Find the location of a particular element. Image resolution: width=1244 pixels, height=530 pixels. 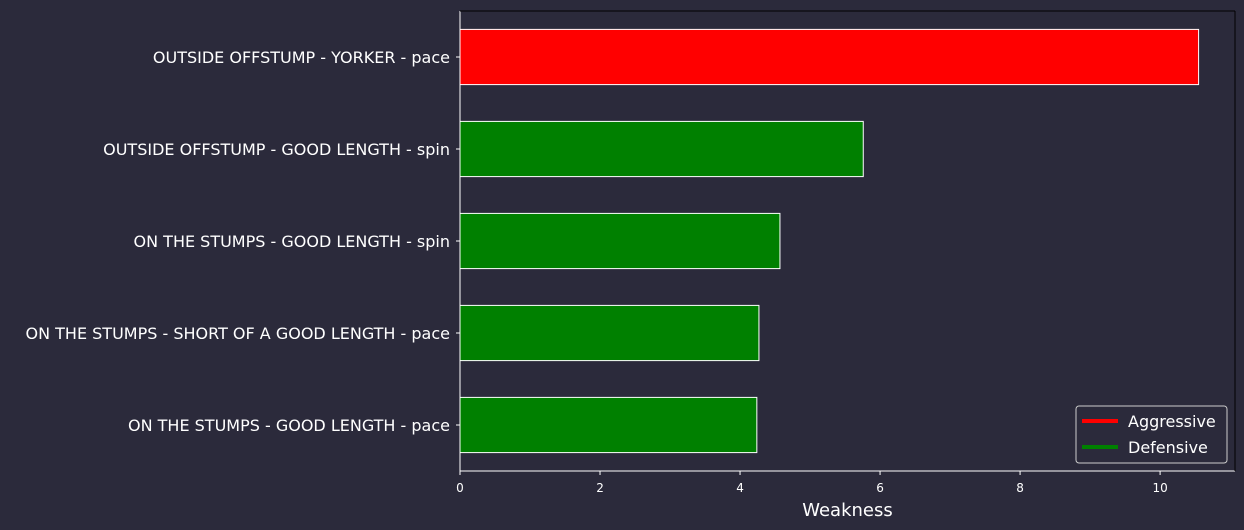

x-tick-label: 10 is located at coordinates (1159, 488).